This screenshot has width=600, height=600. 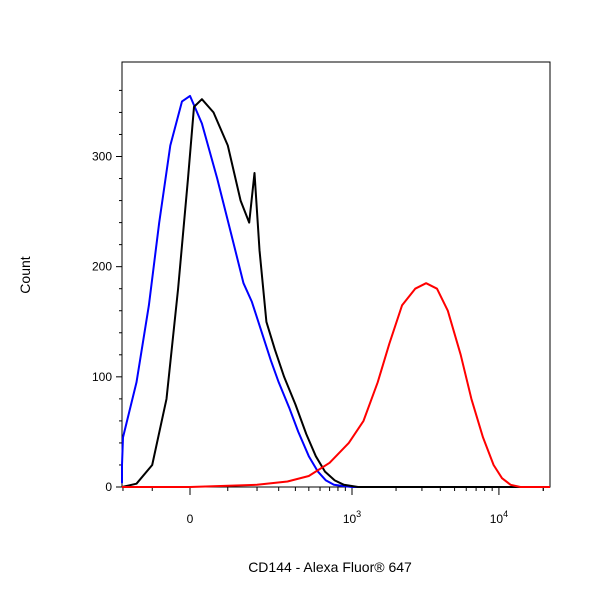 I want to click on x-tick-label: 10⁴, so click(x=499, y=517).